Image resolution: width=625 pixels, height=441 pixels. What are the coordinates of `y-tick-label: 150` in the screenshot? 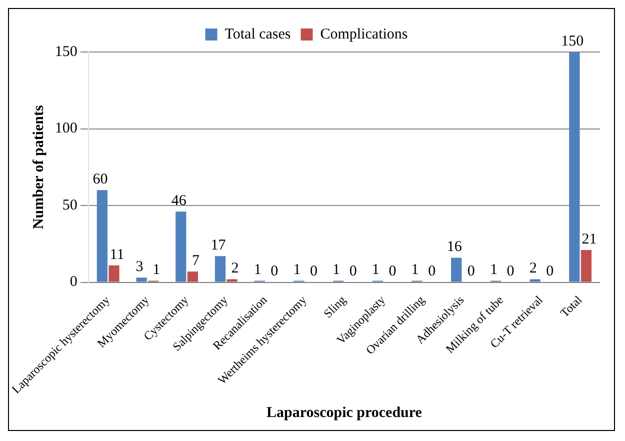 It's located at (66, 52).